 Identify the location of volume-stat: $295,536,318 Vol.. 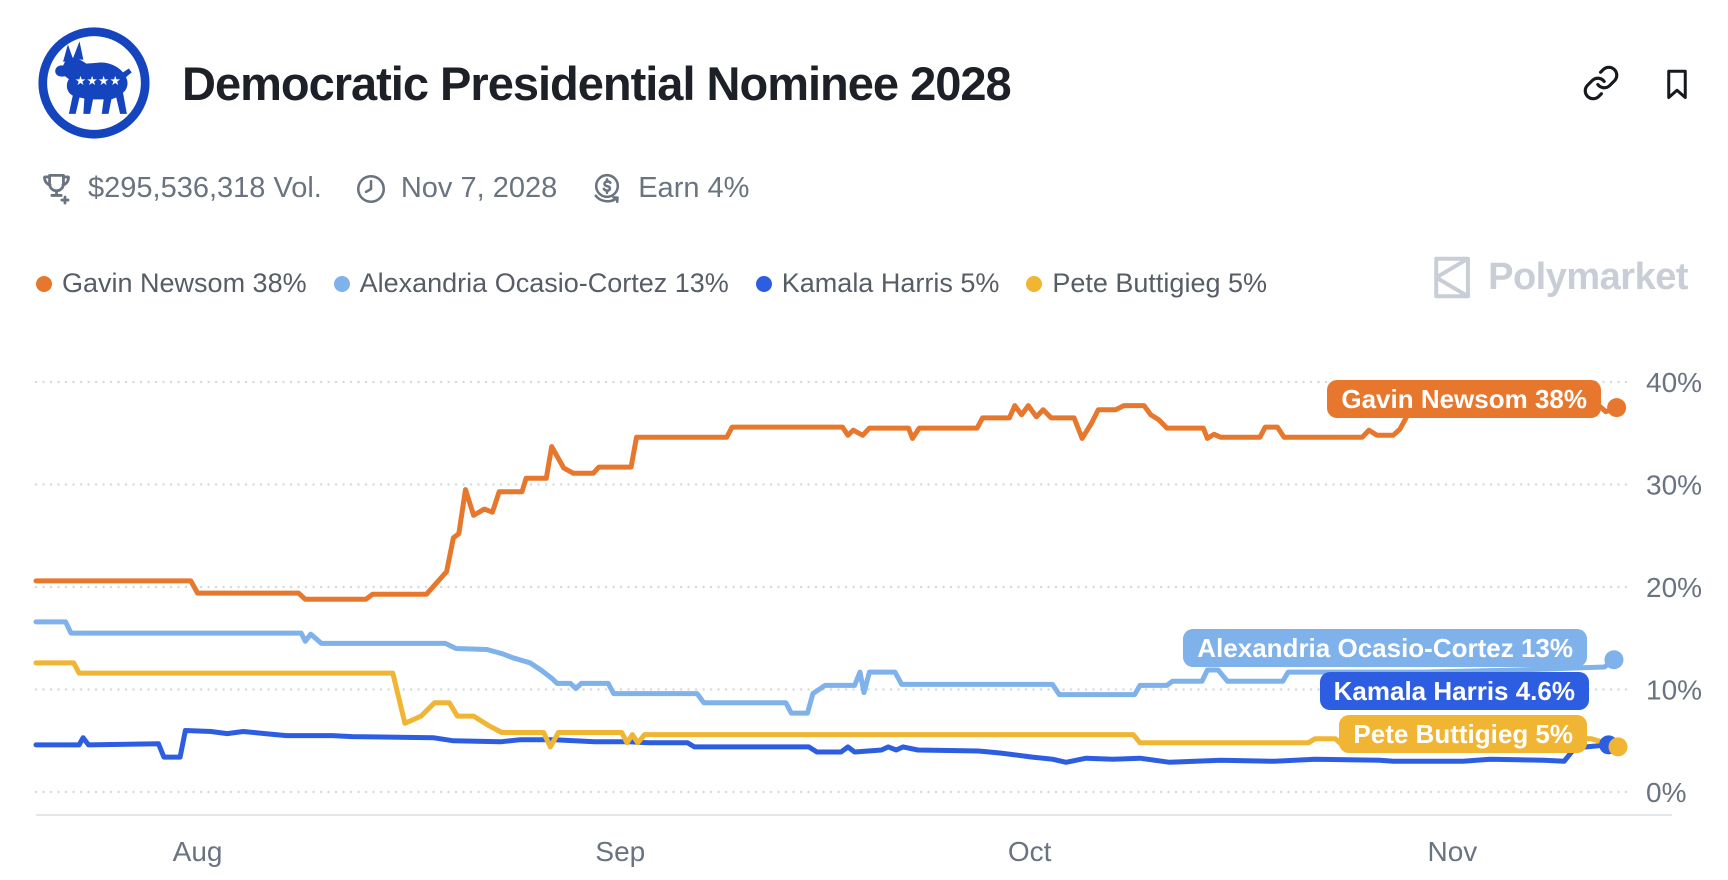
(180, 188).